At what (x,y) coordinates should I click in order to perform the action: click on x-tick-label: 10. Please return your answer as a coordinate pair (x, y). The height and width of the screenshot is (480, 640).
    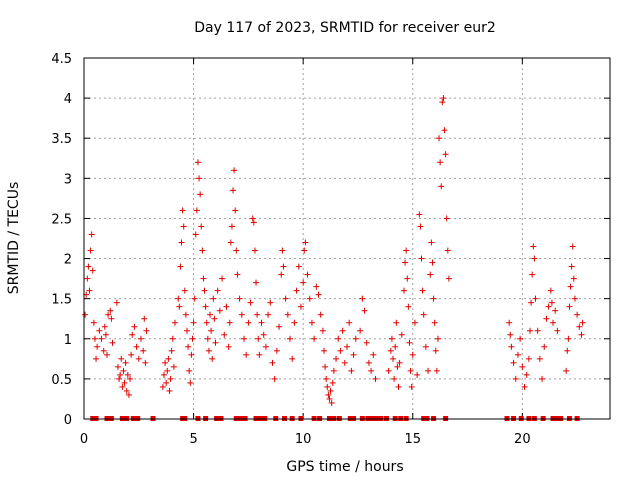
    Looking at the image, I should click on (303, 439).